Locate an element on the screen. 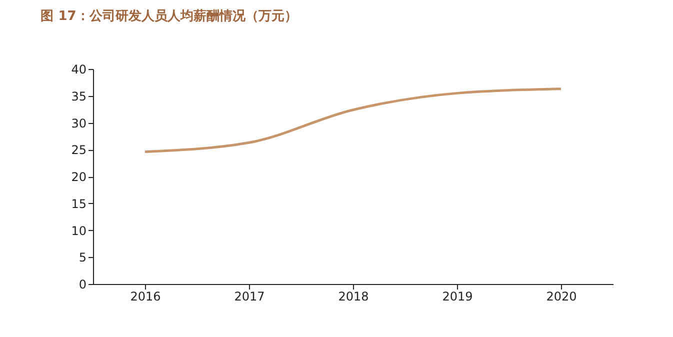 This screenshot has height=337, width=673. x-tick-label: 2018 is located at coordinates (353, 297).